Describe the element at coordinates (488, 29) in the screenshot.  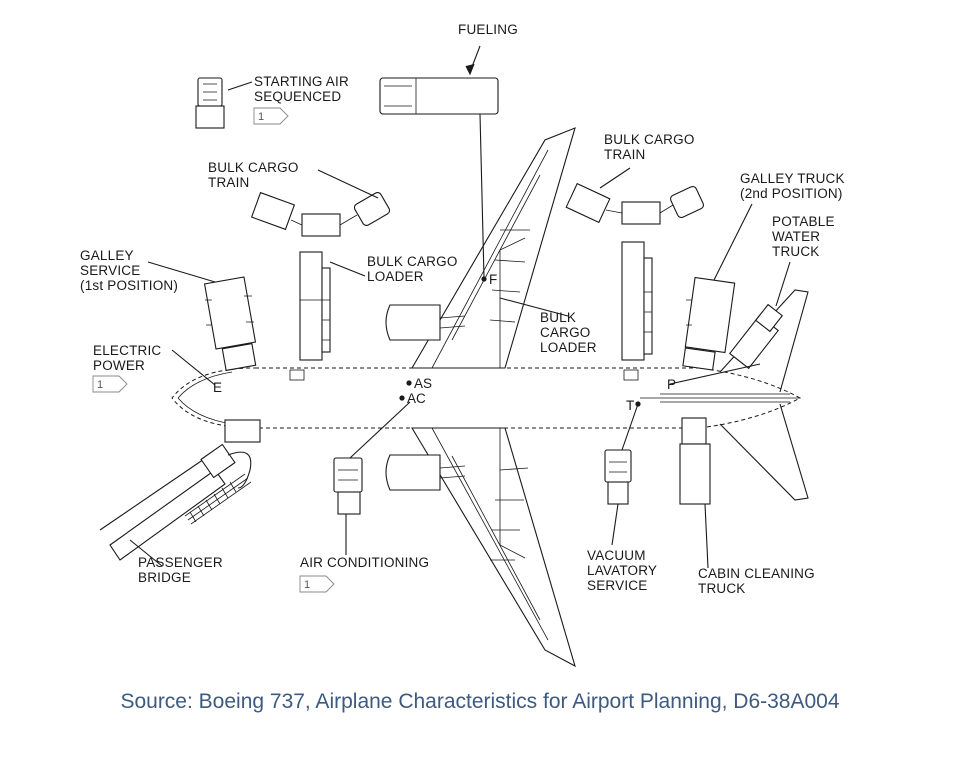
I see `label-fueling: FUELING` at that location.